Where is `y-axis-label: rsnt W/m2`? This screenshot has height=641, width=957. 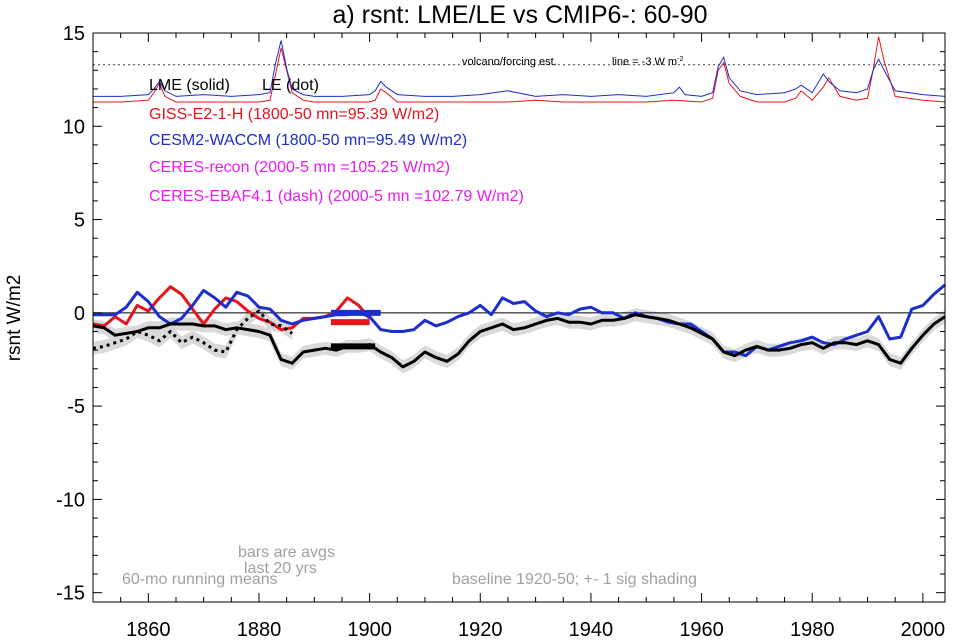
y-axis-label: rsnt W/m2 is located at coordinates (14, 318).